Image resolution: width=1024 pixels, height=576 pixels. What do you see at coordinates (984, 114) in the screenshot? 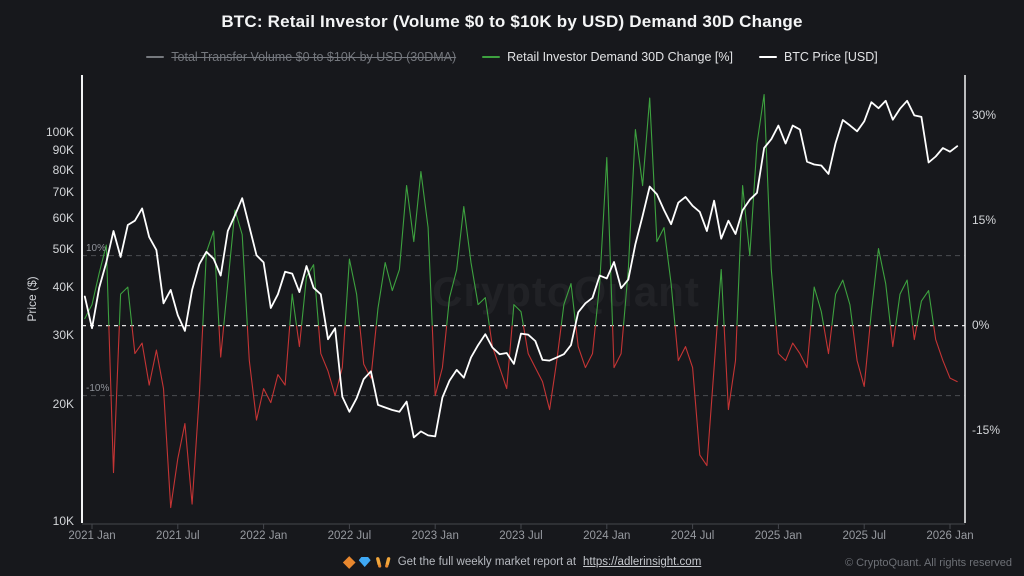
I see `percent-axis-tick: 30%` at bounding box center [984, 114].